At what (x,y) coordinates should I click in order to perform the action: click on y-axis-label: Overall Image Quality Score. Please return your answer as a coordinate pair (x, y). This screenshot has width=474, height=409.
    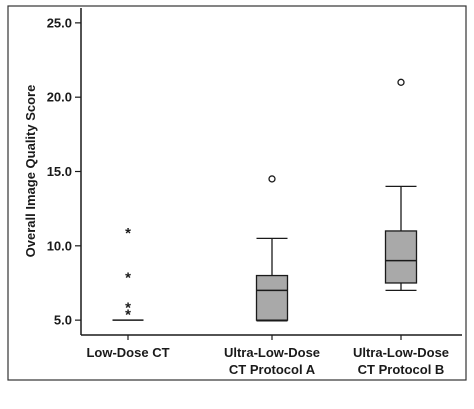
    Looking at the image, I should click on (30, 171).